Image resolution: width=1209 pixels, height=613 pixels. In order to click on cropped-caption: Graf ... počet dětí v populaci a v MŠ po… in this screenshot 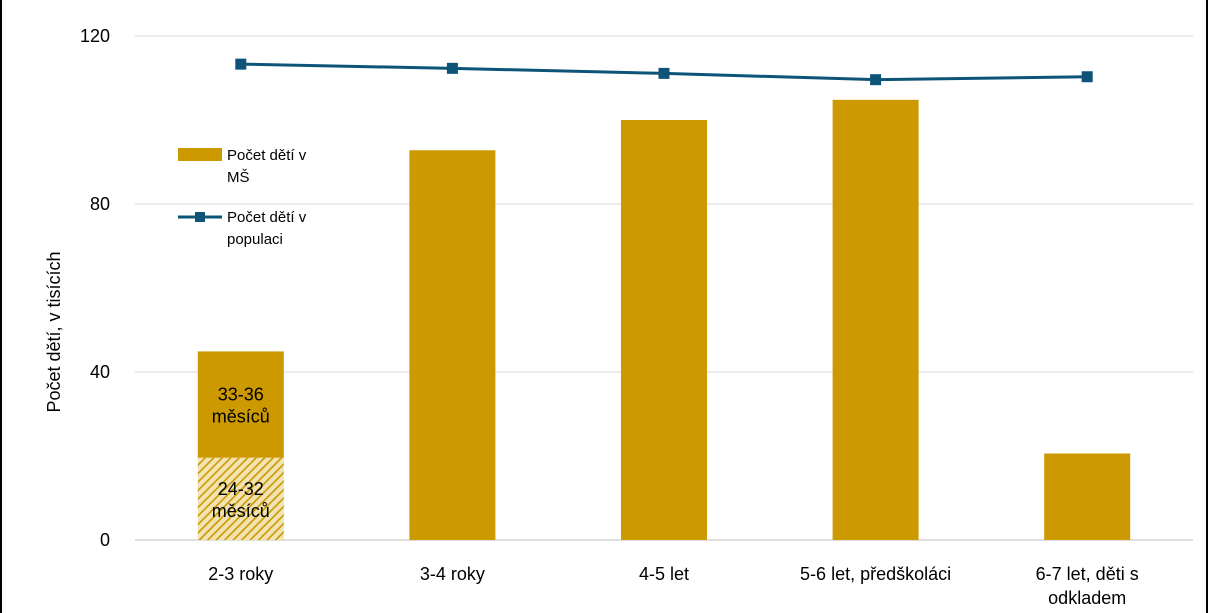, I will do `click(209, 9)`.